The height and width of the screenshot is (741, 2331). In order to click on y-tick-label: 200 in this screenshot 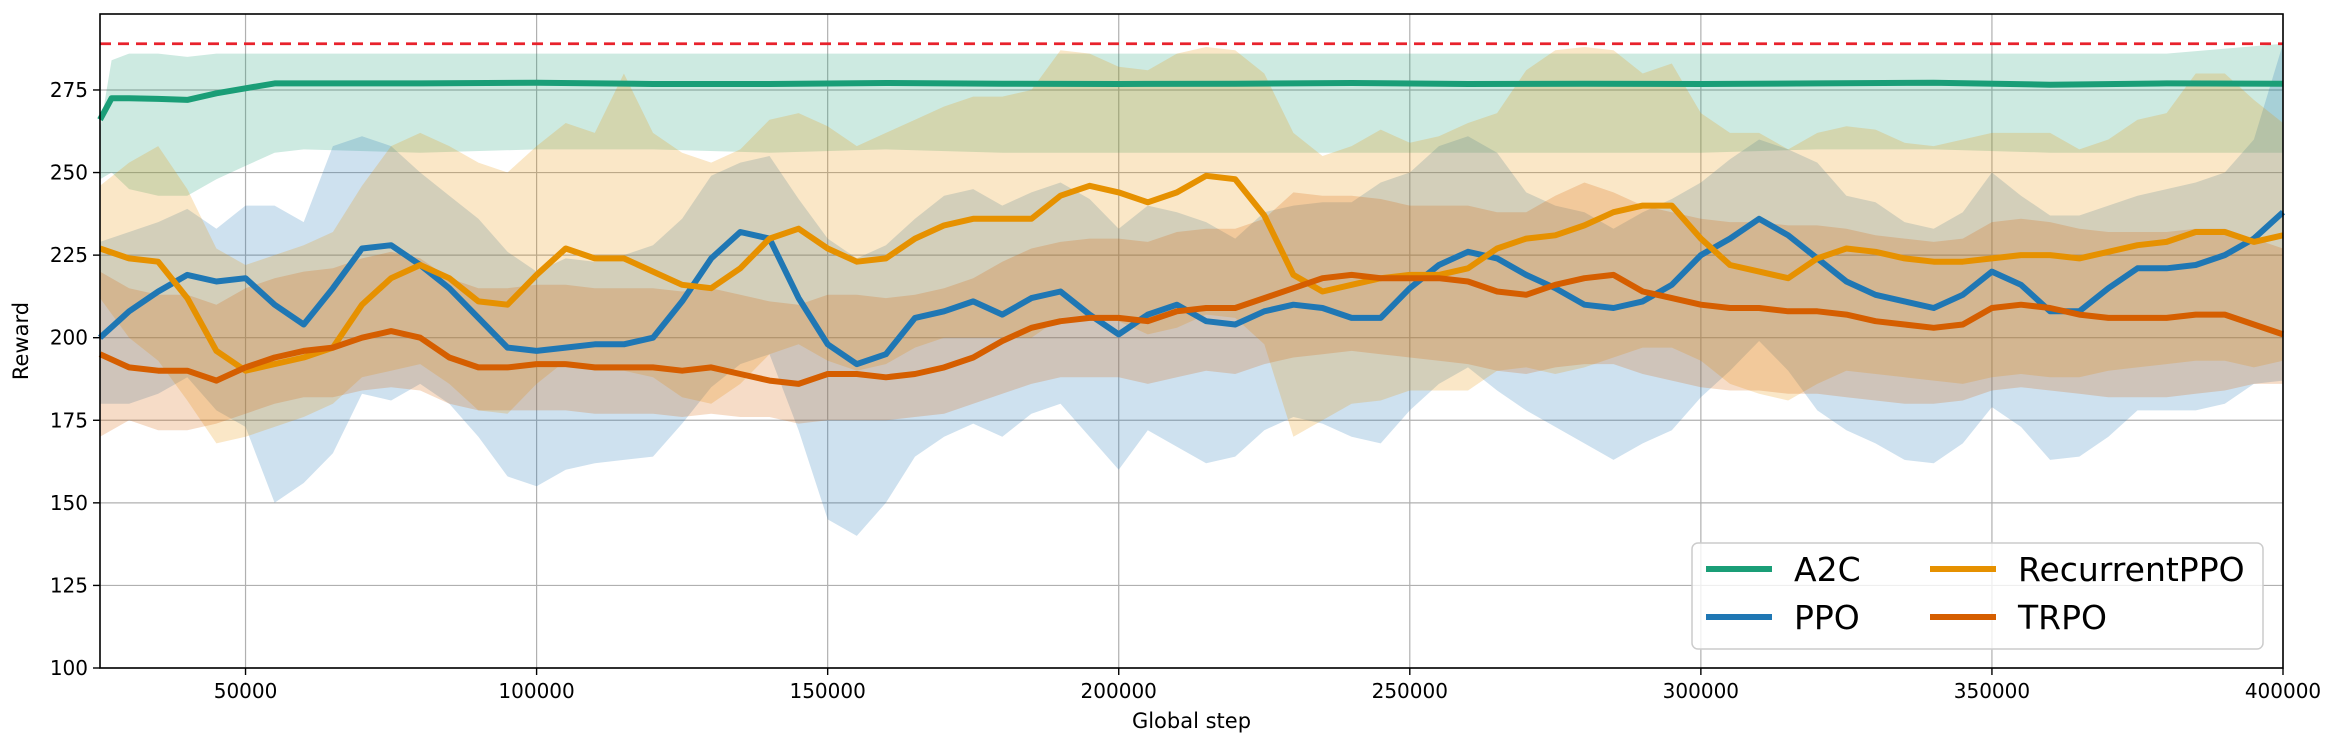, I will do `click(69, 338)`.